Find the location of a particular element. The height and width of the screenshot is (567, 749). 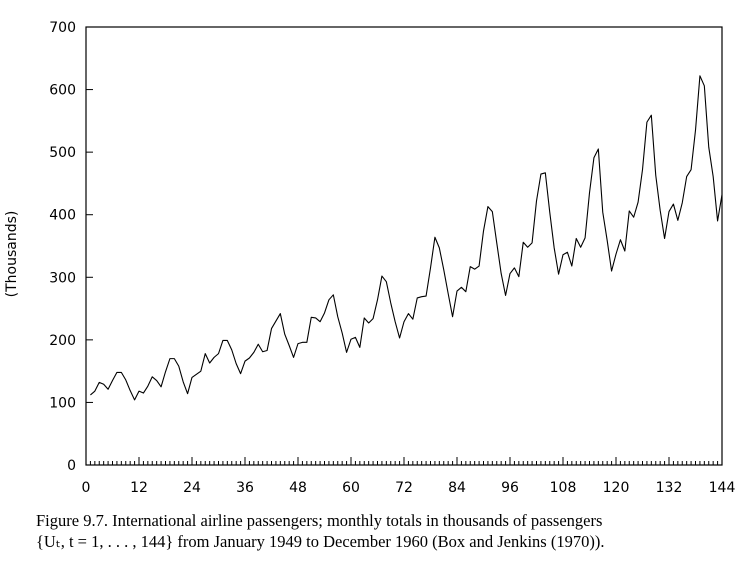

y-tick-label: 200 is located at coordinates (62, 341).